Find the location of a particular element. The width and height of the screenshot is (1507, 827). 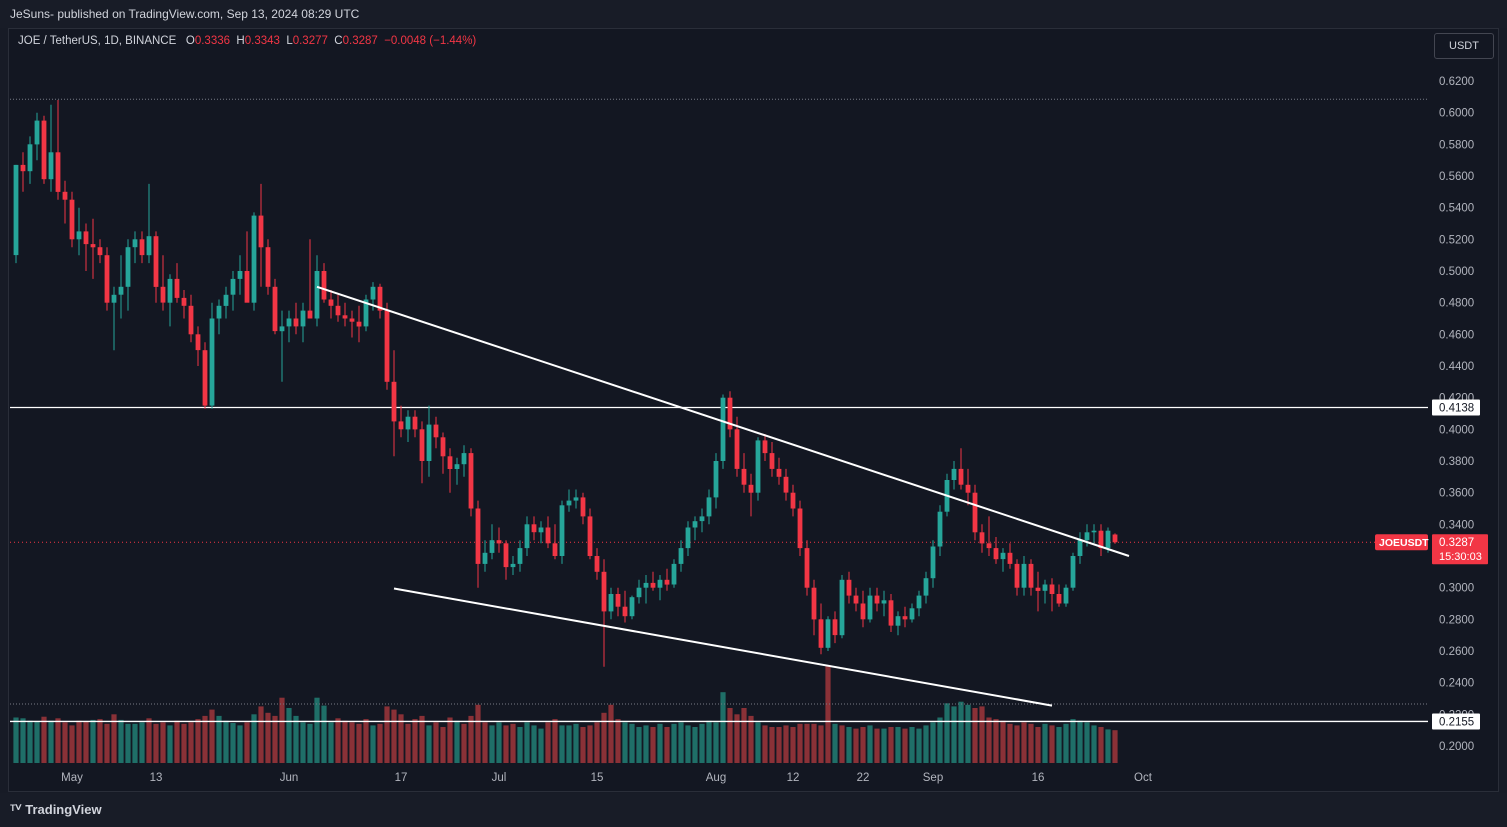

currency-button: USDT is located at coordinates (1464, 46).